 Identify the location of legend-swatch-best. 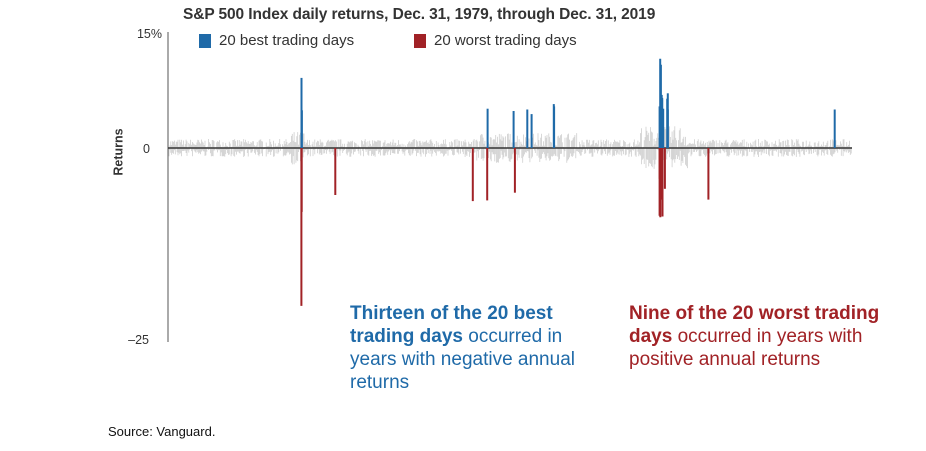
(205, 40).